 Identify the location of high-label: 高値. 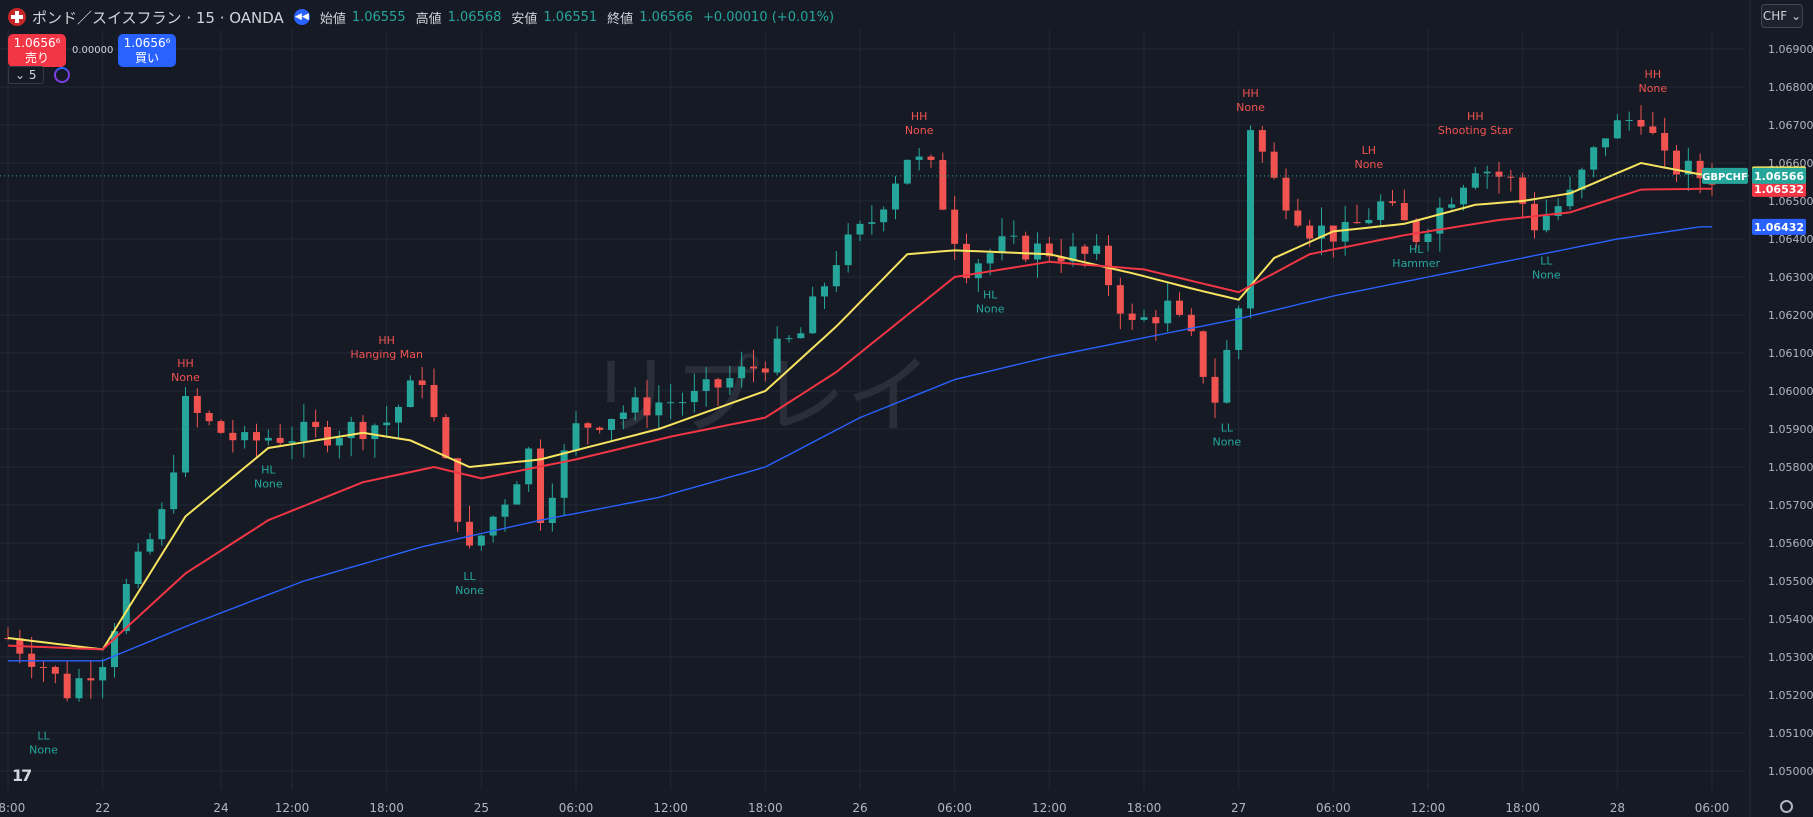
(428, 19).